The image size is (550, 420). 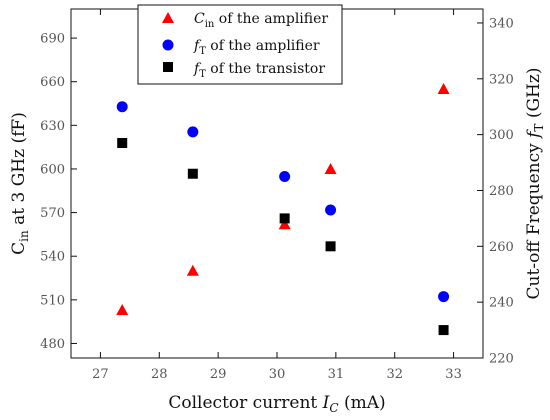 What do you see at coordinates (256, 47) in the screenshot?
I see `legend-label-ft-amplifier: fT of the amplifier` at bounding box center [256, 47].